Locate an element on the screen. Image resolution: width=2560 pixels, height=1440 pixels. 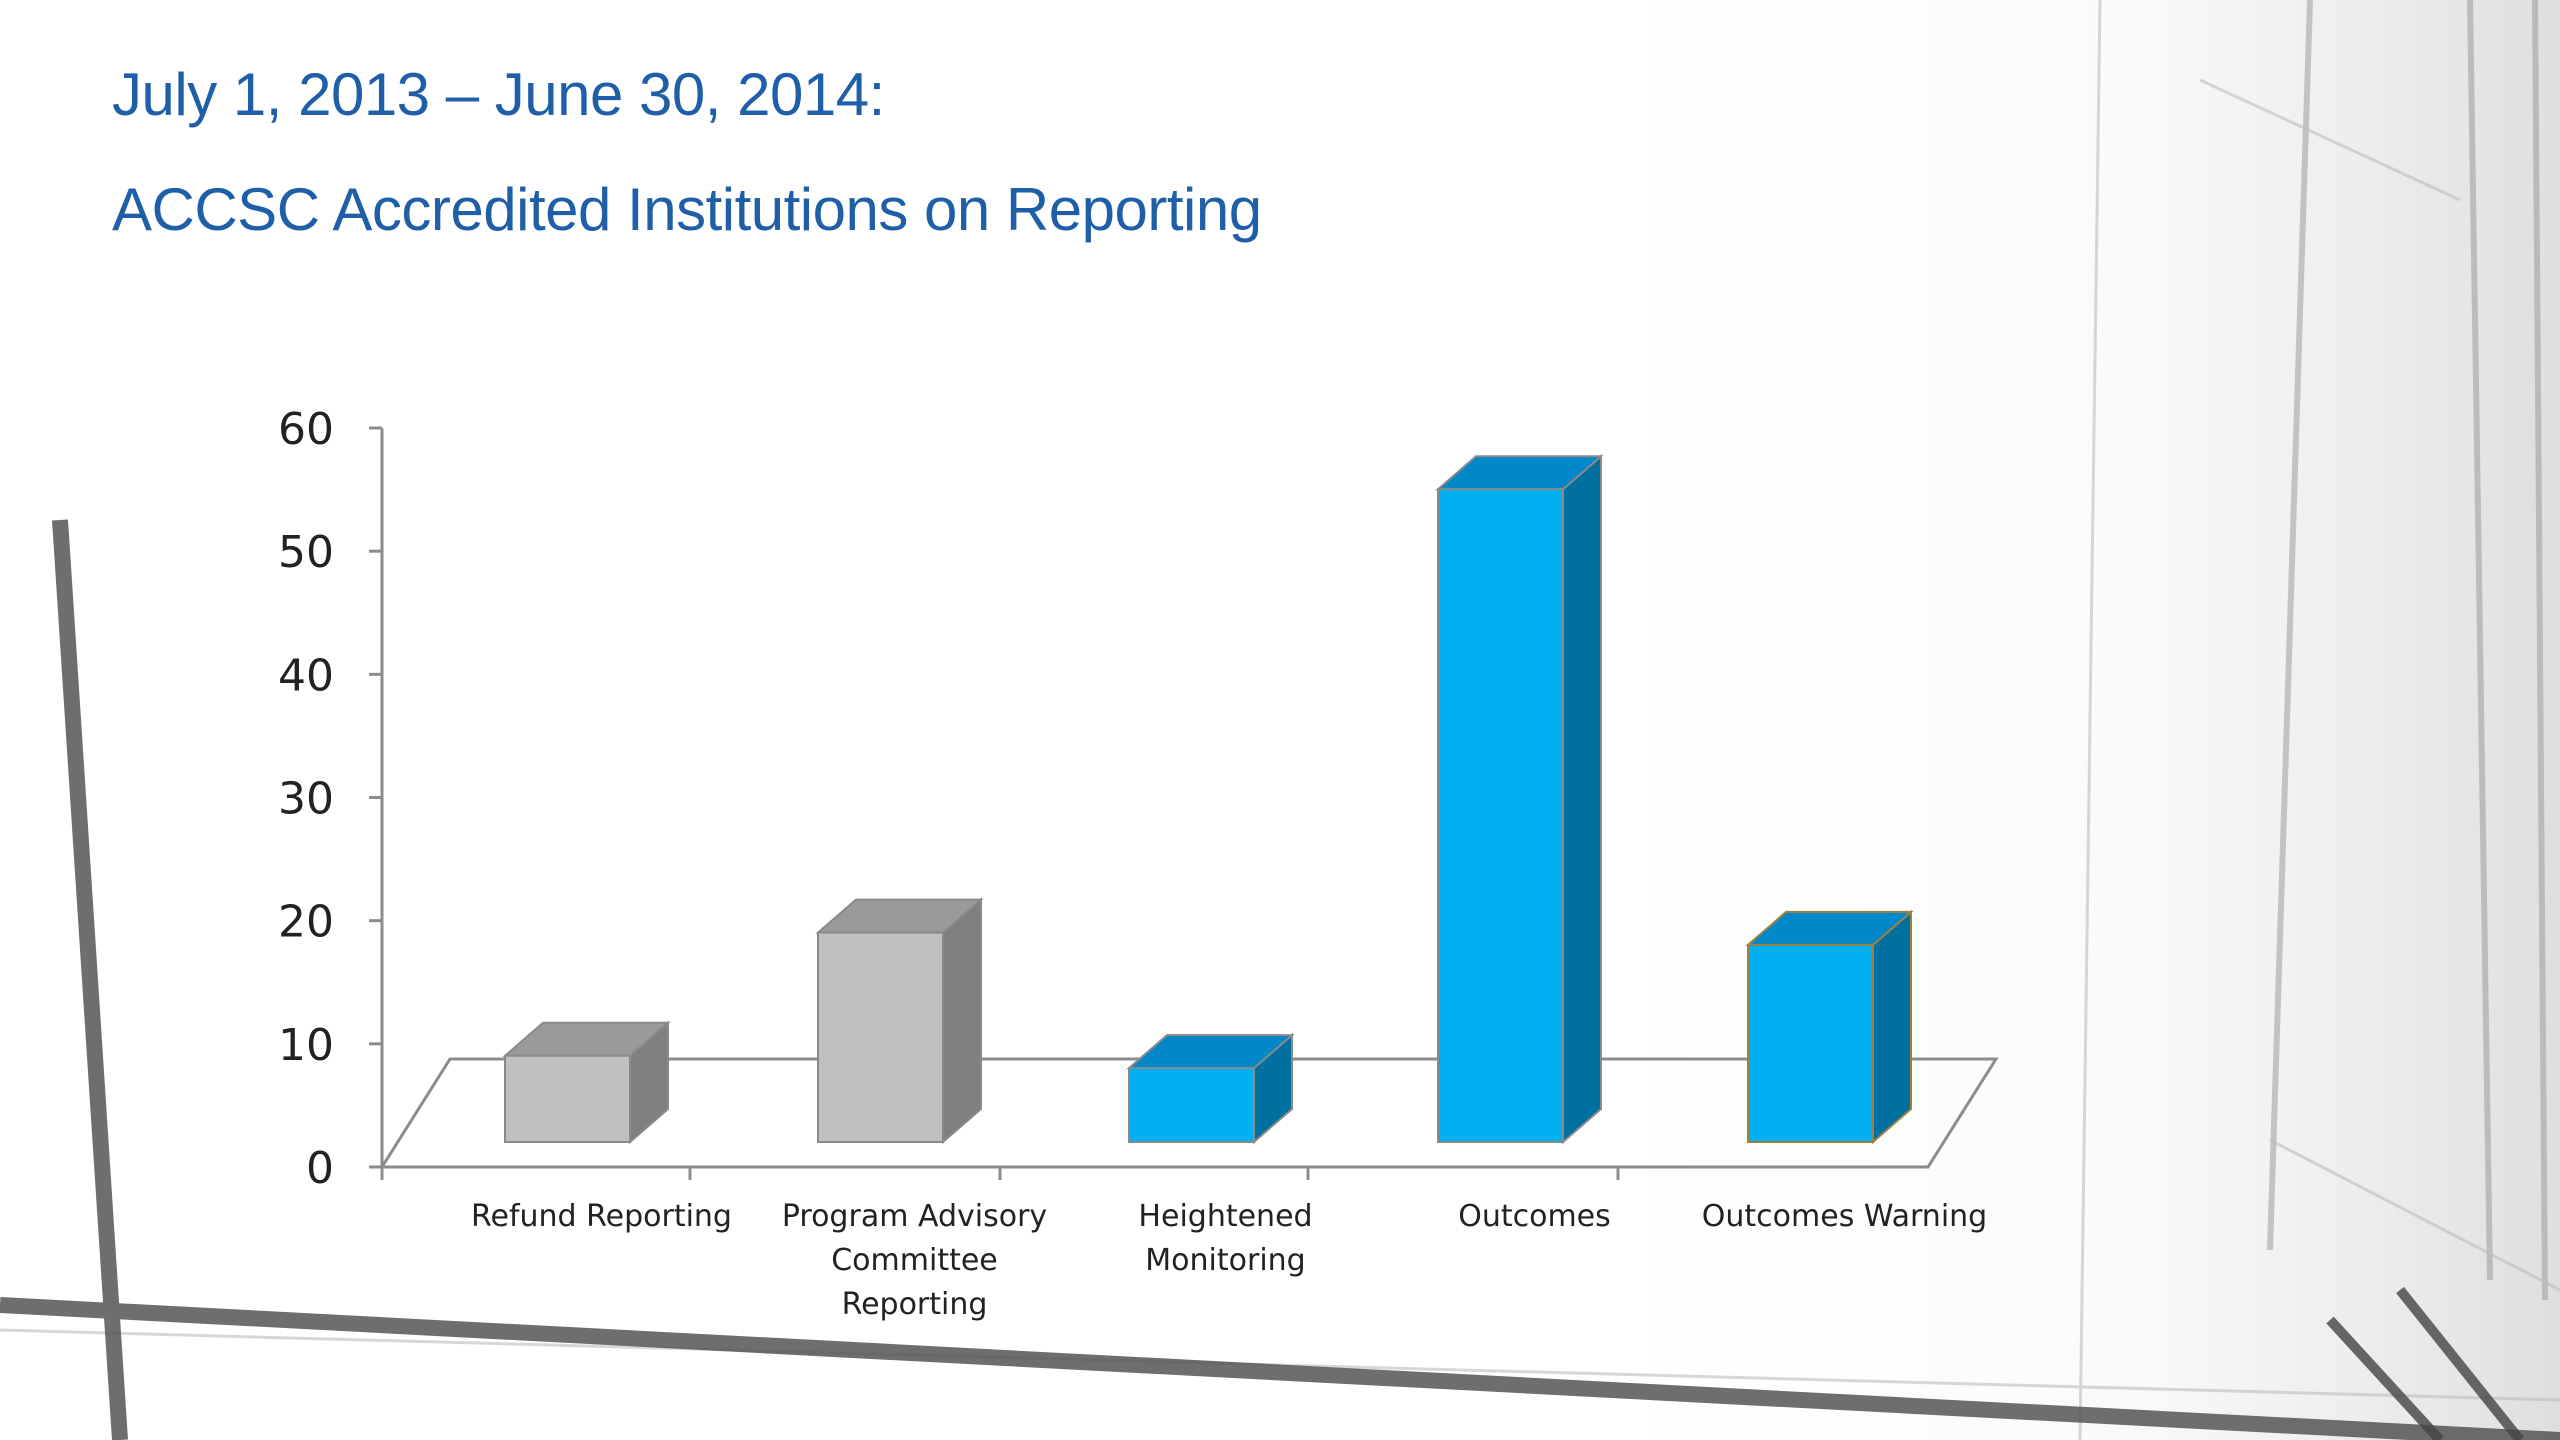
y-tick-label: 30 is located at coordinates (306, 799).